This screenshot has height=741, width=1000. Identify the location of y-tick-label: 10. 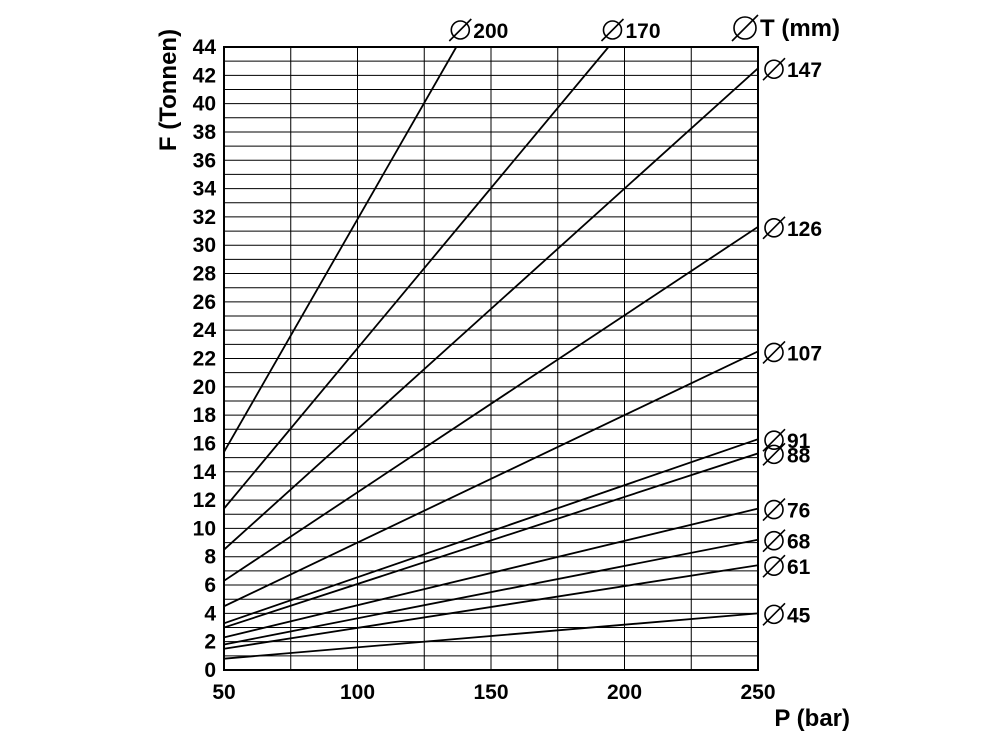
(204, 528).